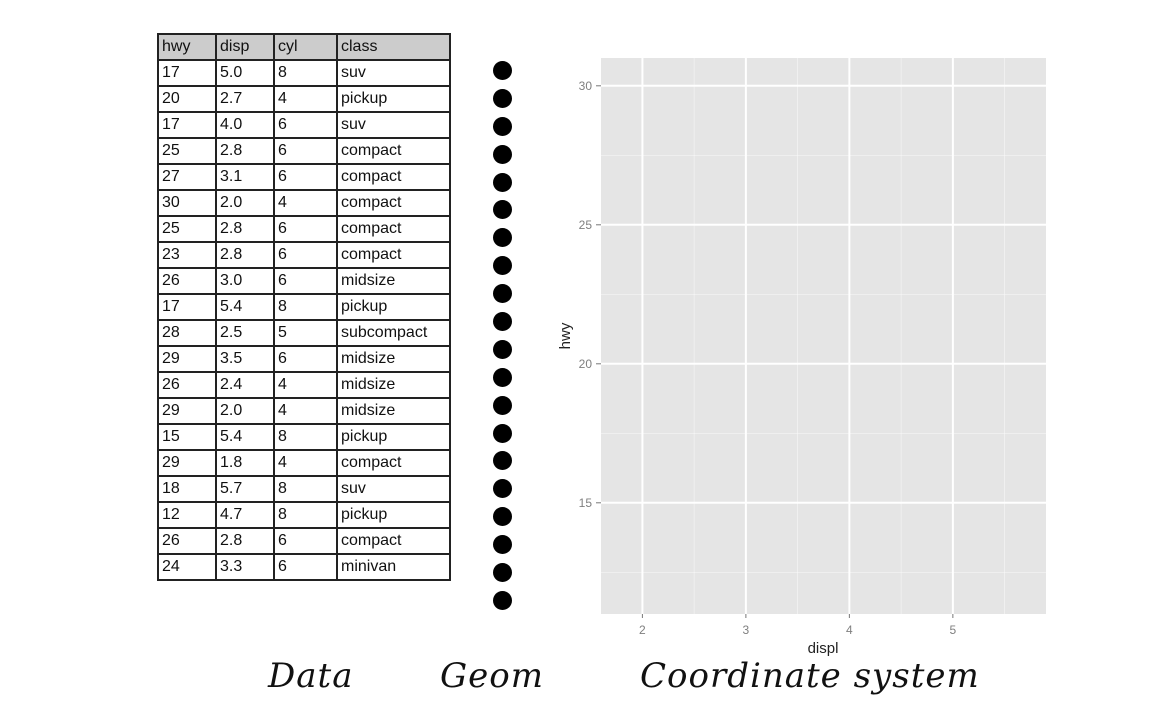 The image size is (1167, 705). Describe the element at coordinates (187, 203) in the screenshot. I see `table-cell: 30` at that location.